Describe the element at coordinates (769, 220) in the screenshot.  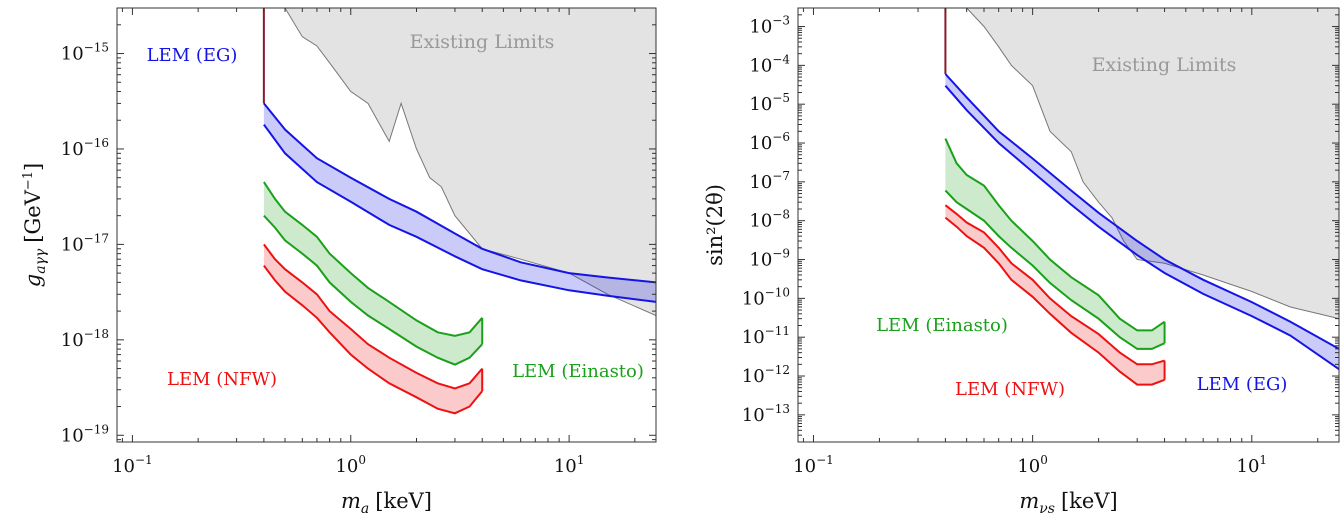
I see `y-tick-label: 10⁻⁸` at that location.